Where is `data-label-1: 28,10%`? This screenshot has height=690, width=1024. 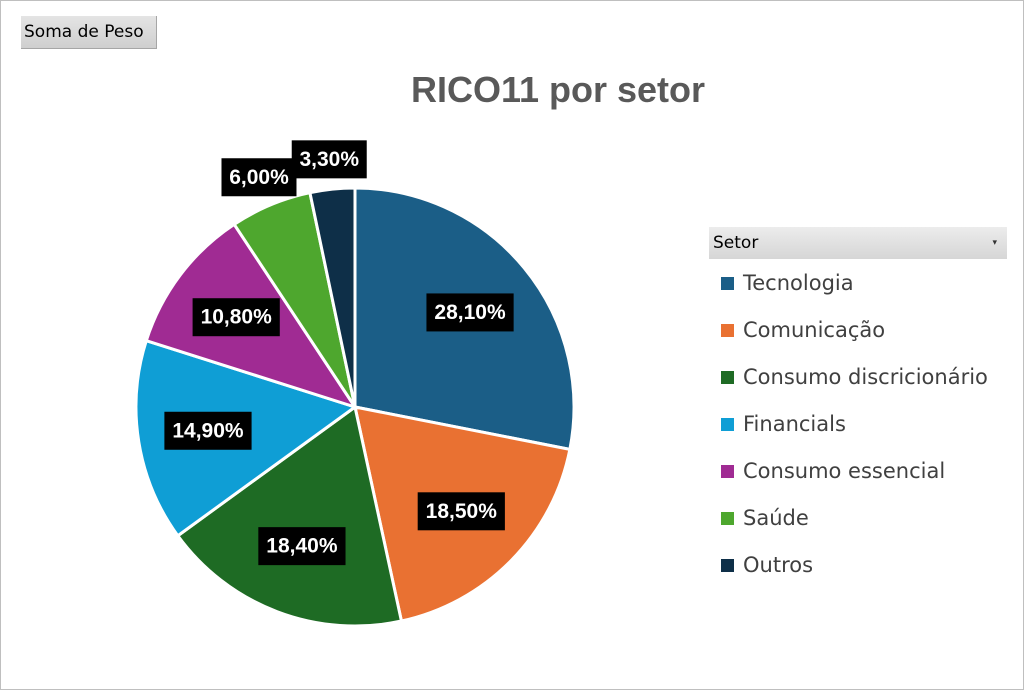 data-label-1: 28,10% is located at coordinates (470, 312).